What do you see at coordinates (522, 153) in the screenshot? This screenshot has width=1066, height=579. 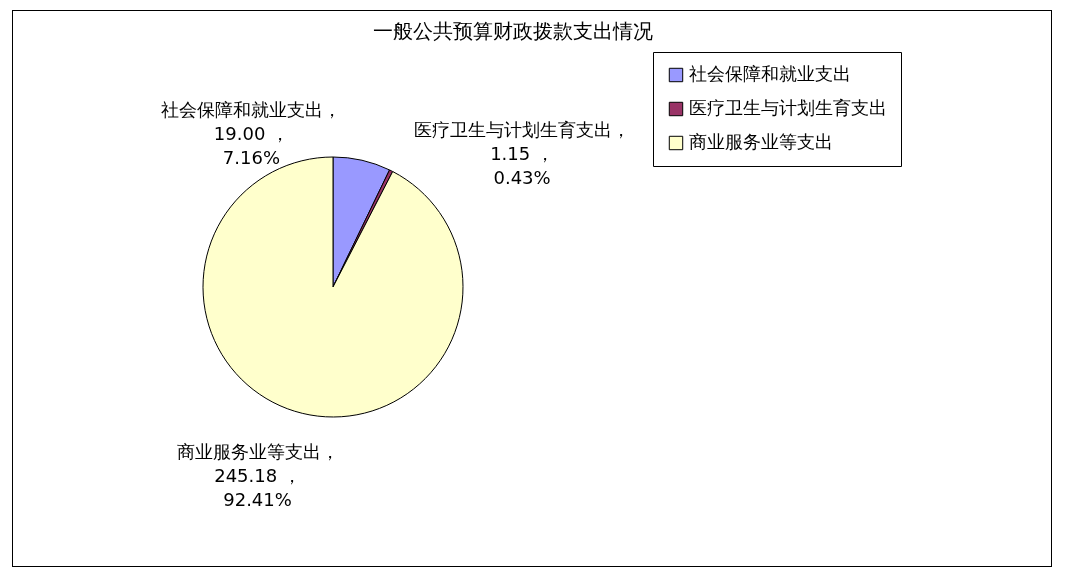 I see `data-label: 医疗卫生与计划生育支出，1.15 ，0.43%` at bounding box center [522, 153].